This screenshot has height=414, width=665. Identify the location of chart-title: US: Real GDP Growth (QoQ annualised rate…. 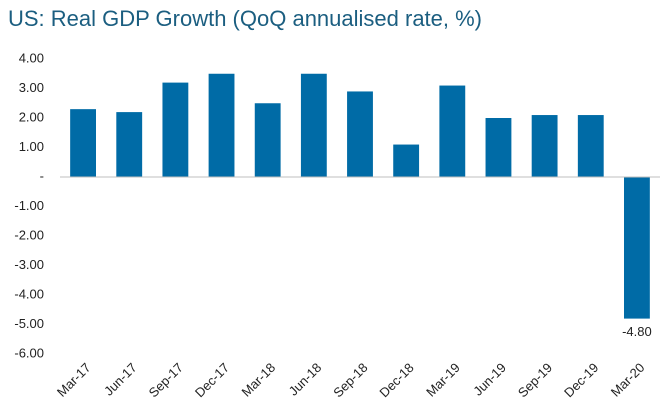
(245, 18).